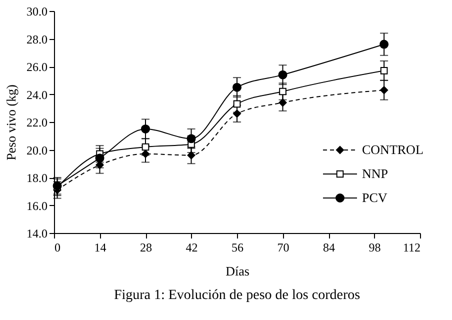 This screenshot has height=320, width=452. Describe the element at coordinates (37, 233) in the screenshot. I see `y-tick-label: 14.0` at that location.